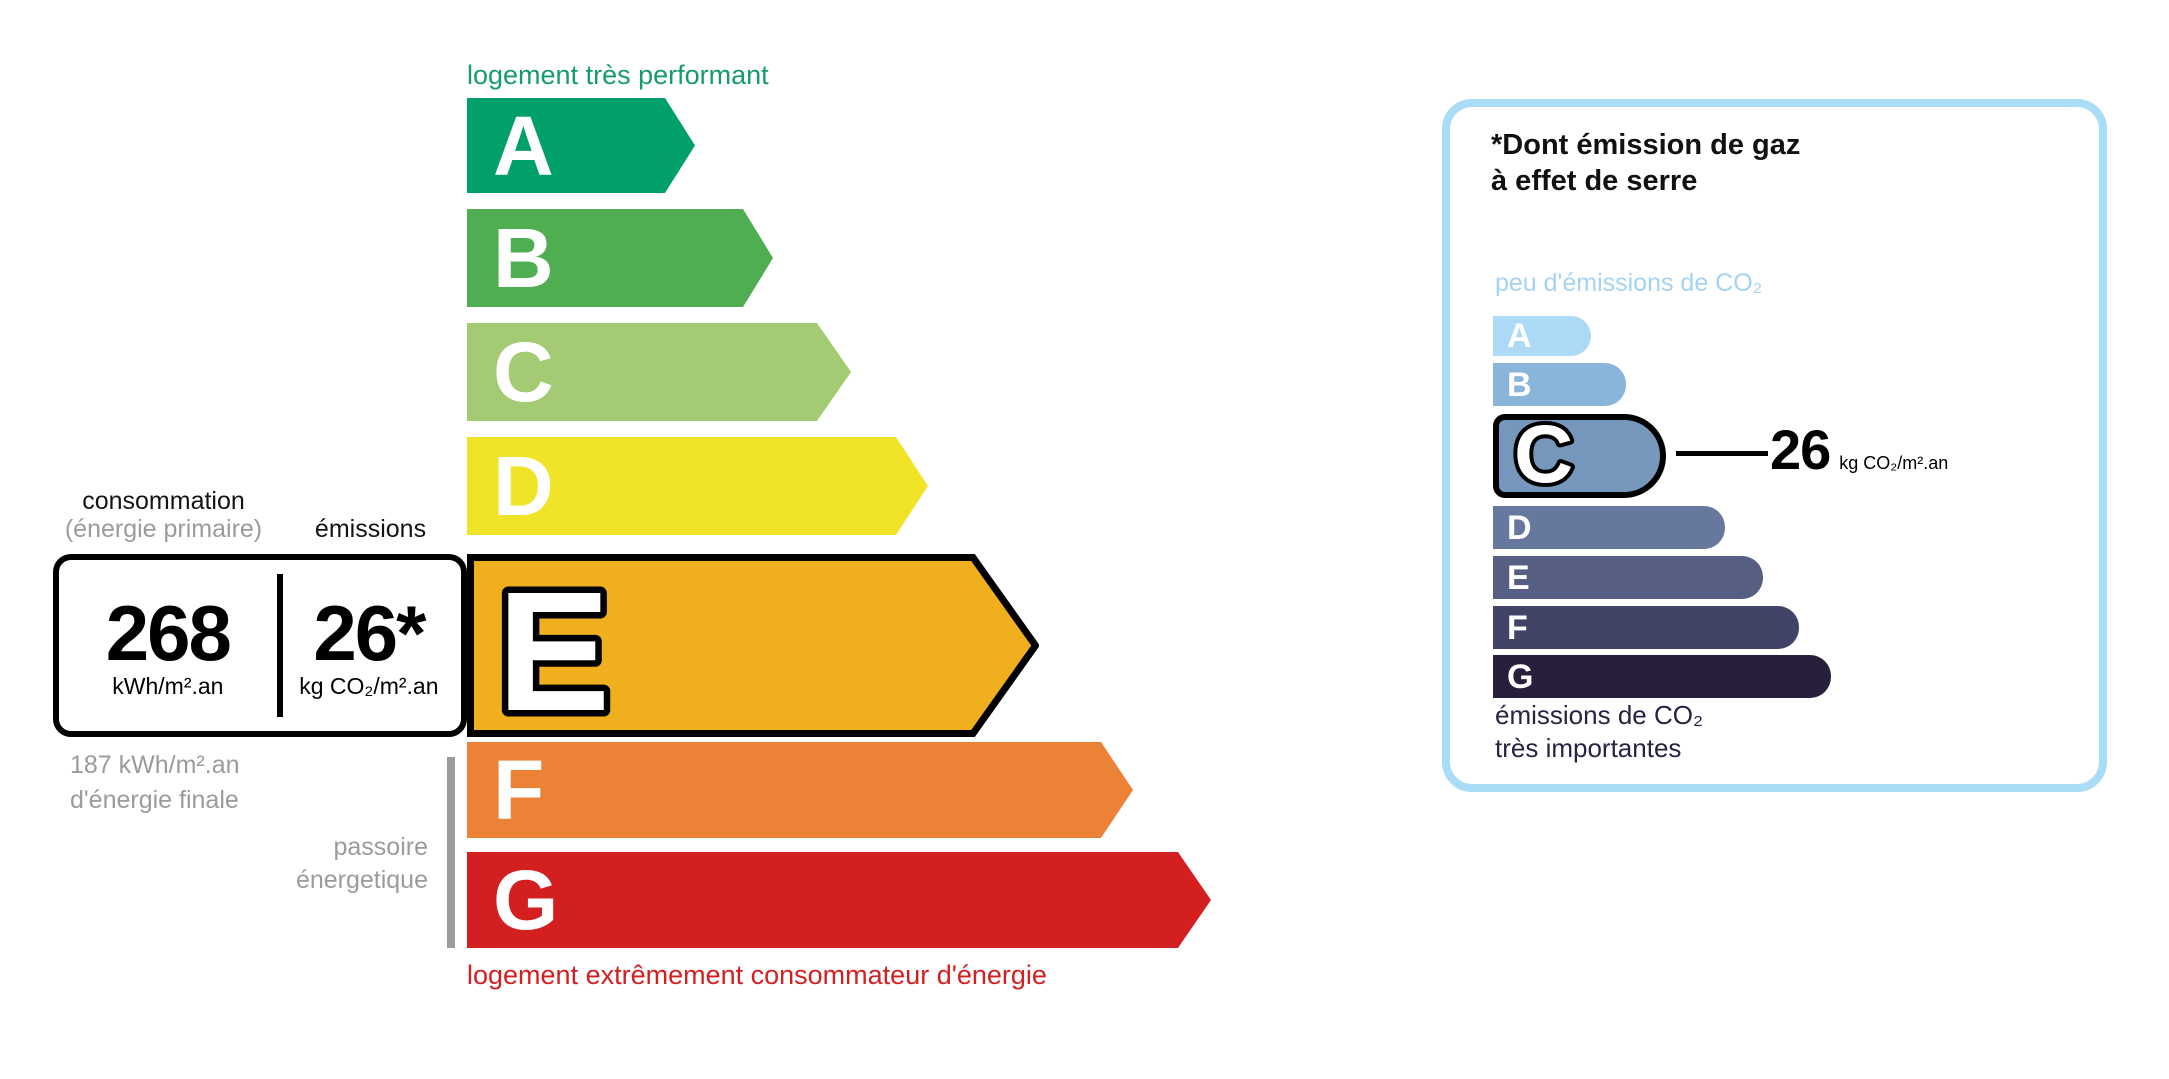 This screenshot has width=2169, height=1079. What do you see at coordinates (697, 486) in the screenshot?
I see `energy-class-arrow-d: D` at bounding box center [697, 486].